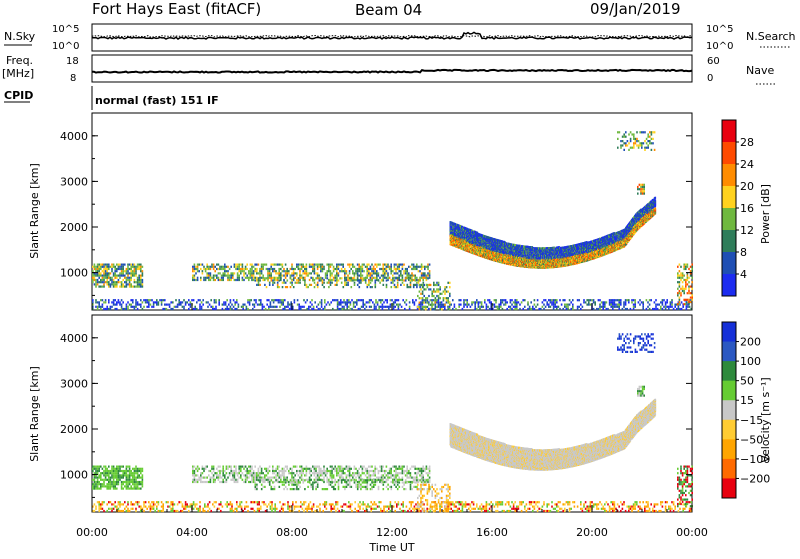 This screenshot has height=559, width=800. What do you see at coordinates (73, 78) in the screenshot?
I see `freq-tick-bottom: 8` at bounding box center [73, 78].